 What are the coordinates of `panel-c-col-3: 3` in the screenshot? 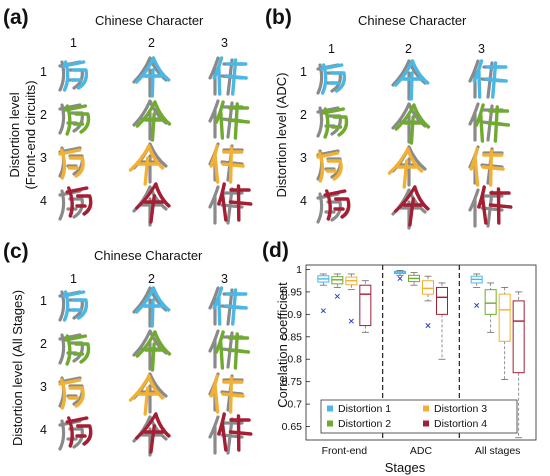 It's located at (224, 279).